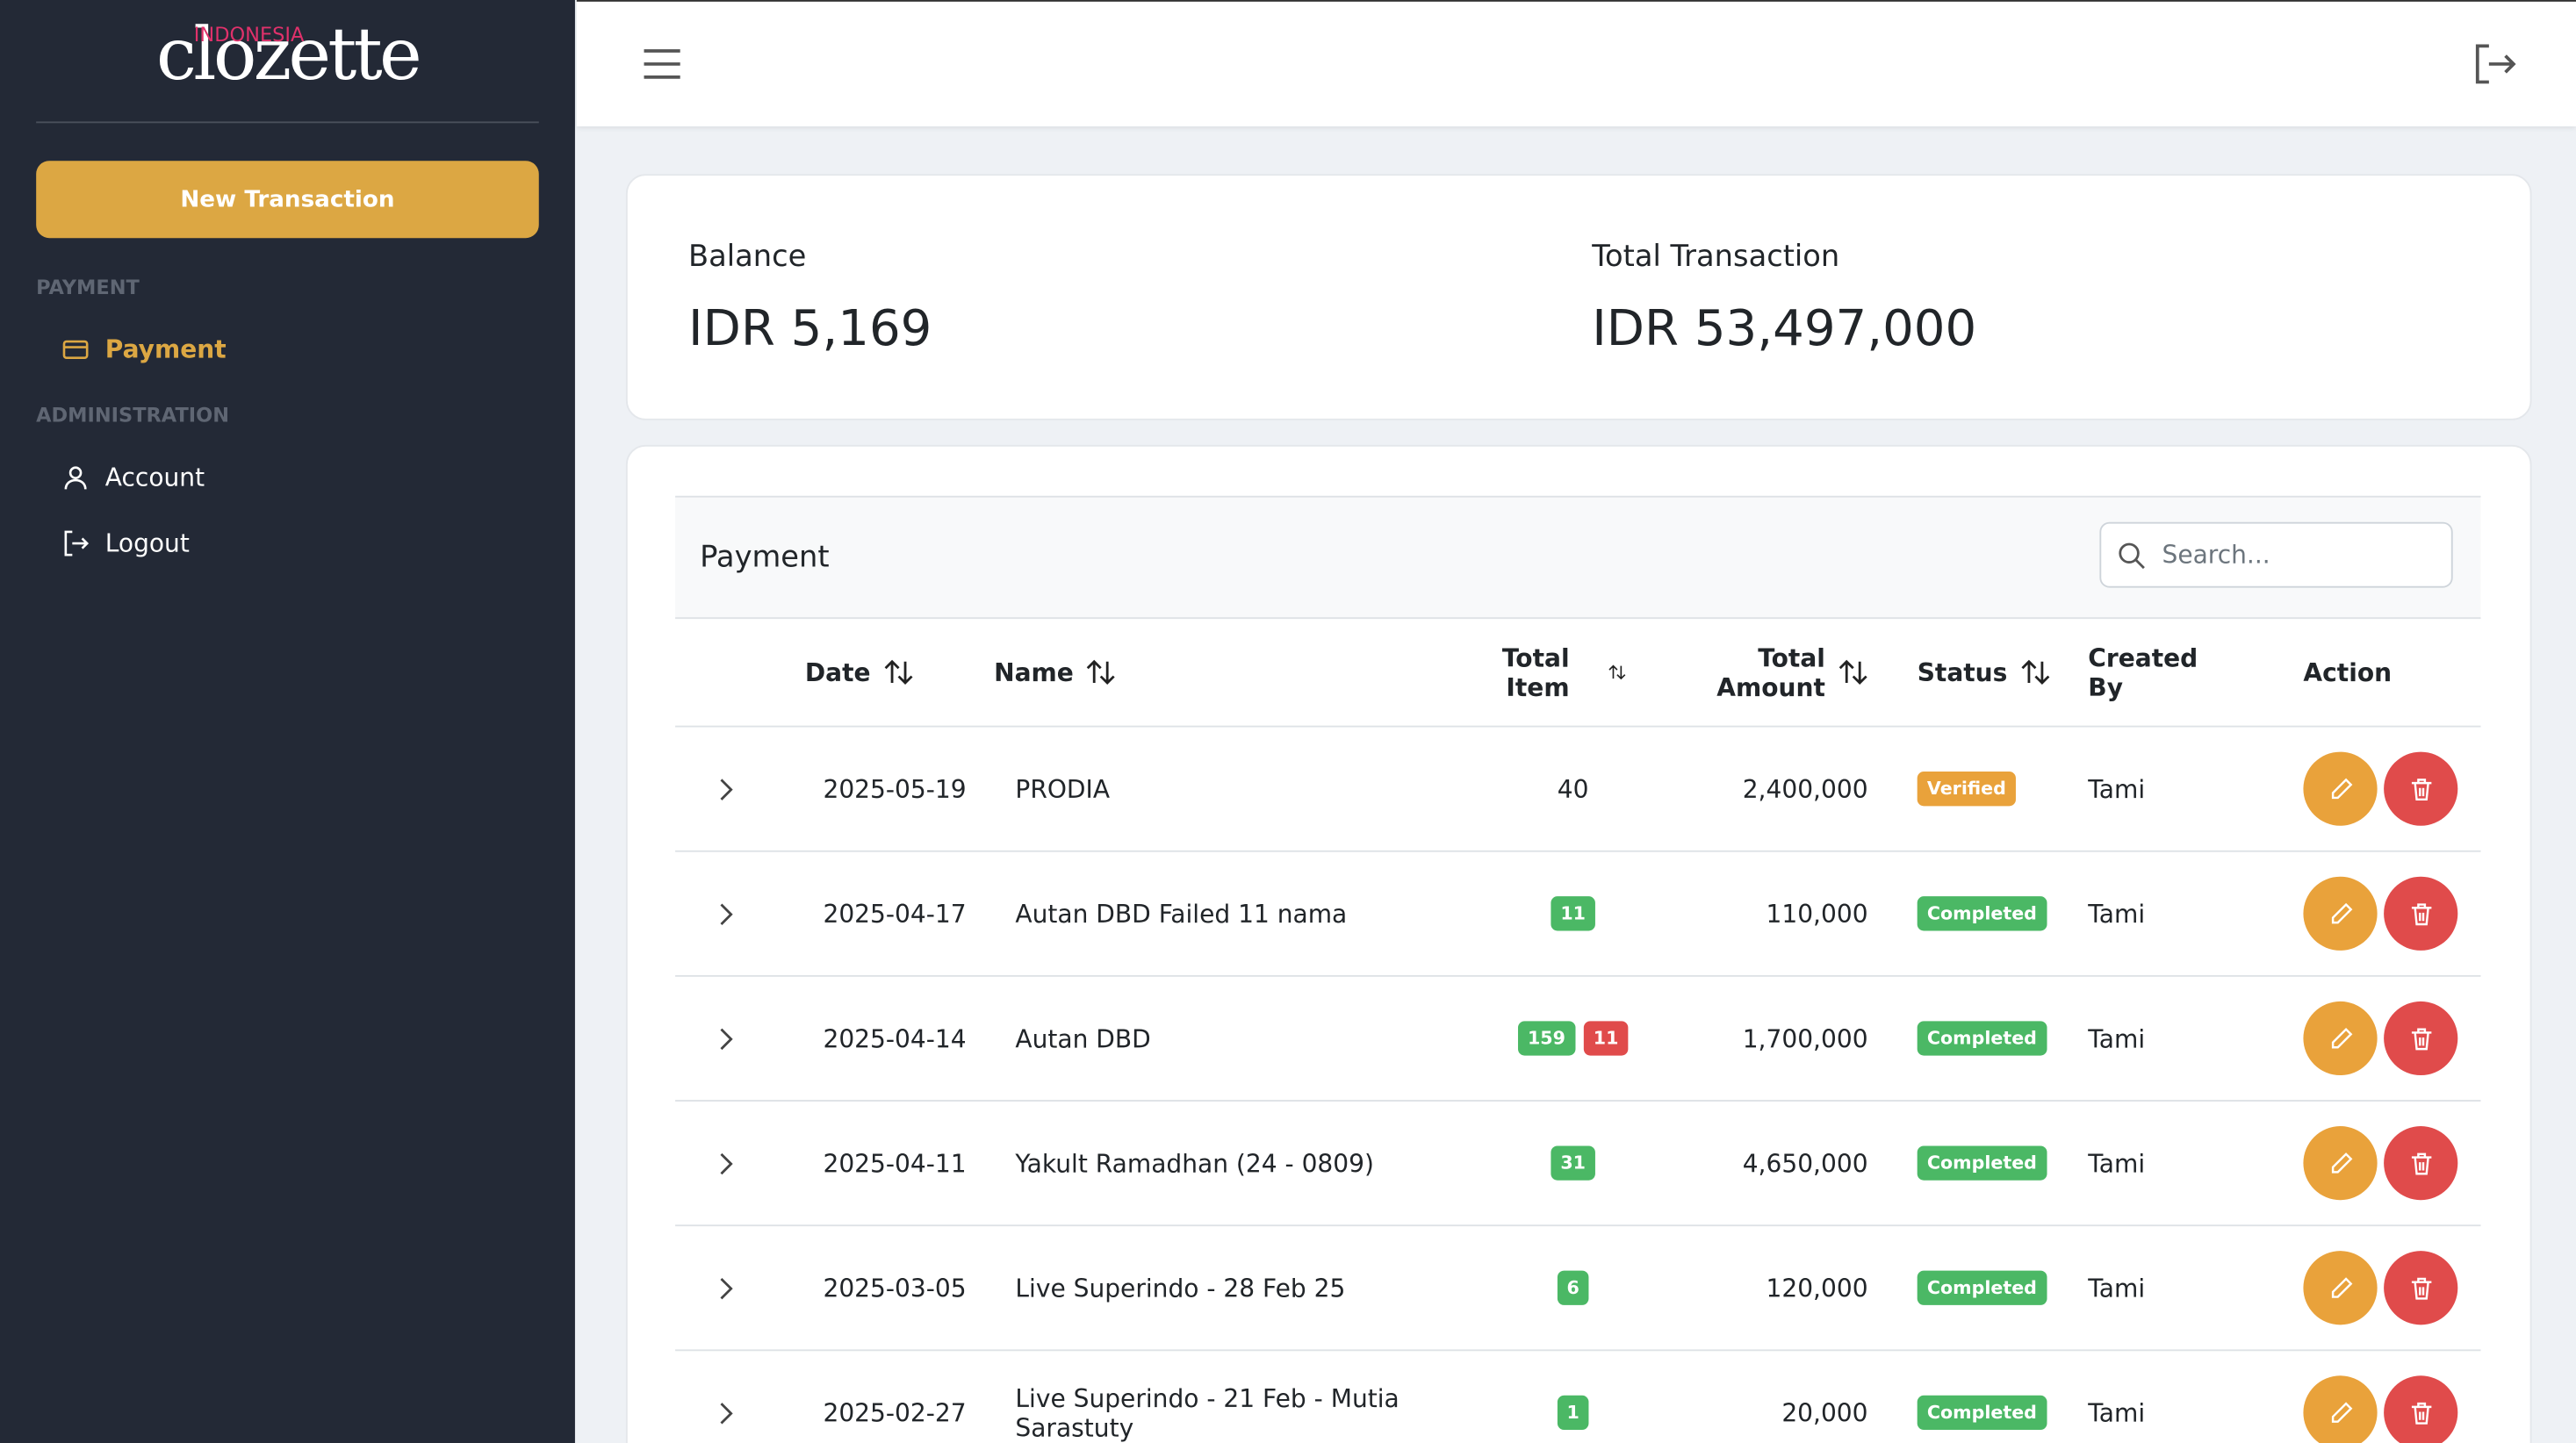  What do you see at coordinates (1817, 914) in the screenshot?
I see `amount-cell: 110,000` at bounding box center [1817, 914].